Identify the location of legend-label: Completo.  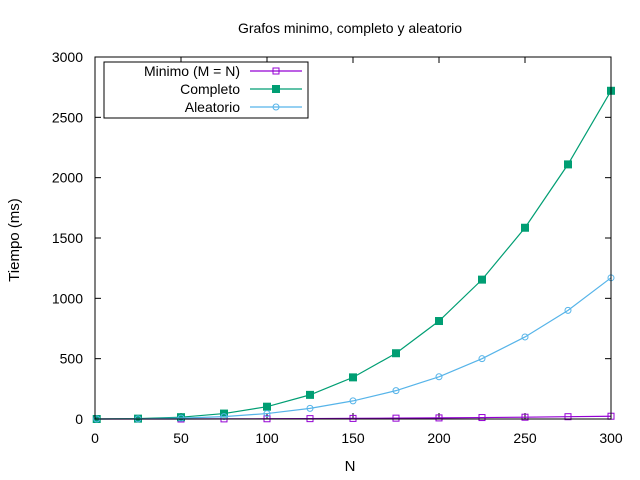
(210, 89).